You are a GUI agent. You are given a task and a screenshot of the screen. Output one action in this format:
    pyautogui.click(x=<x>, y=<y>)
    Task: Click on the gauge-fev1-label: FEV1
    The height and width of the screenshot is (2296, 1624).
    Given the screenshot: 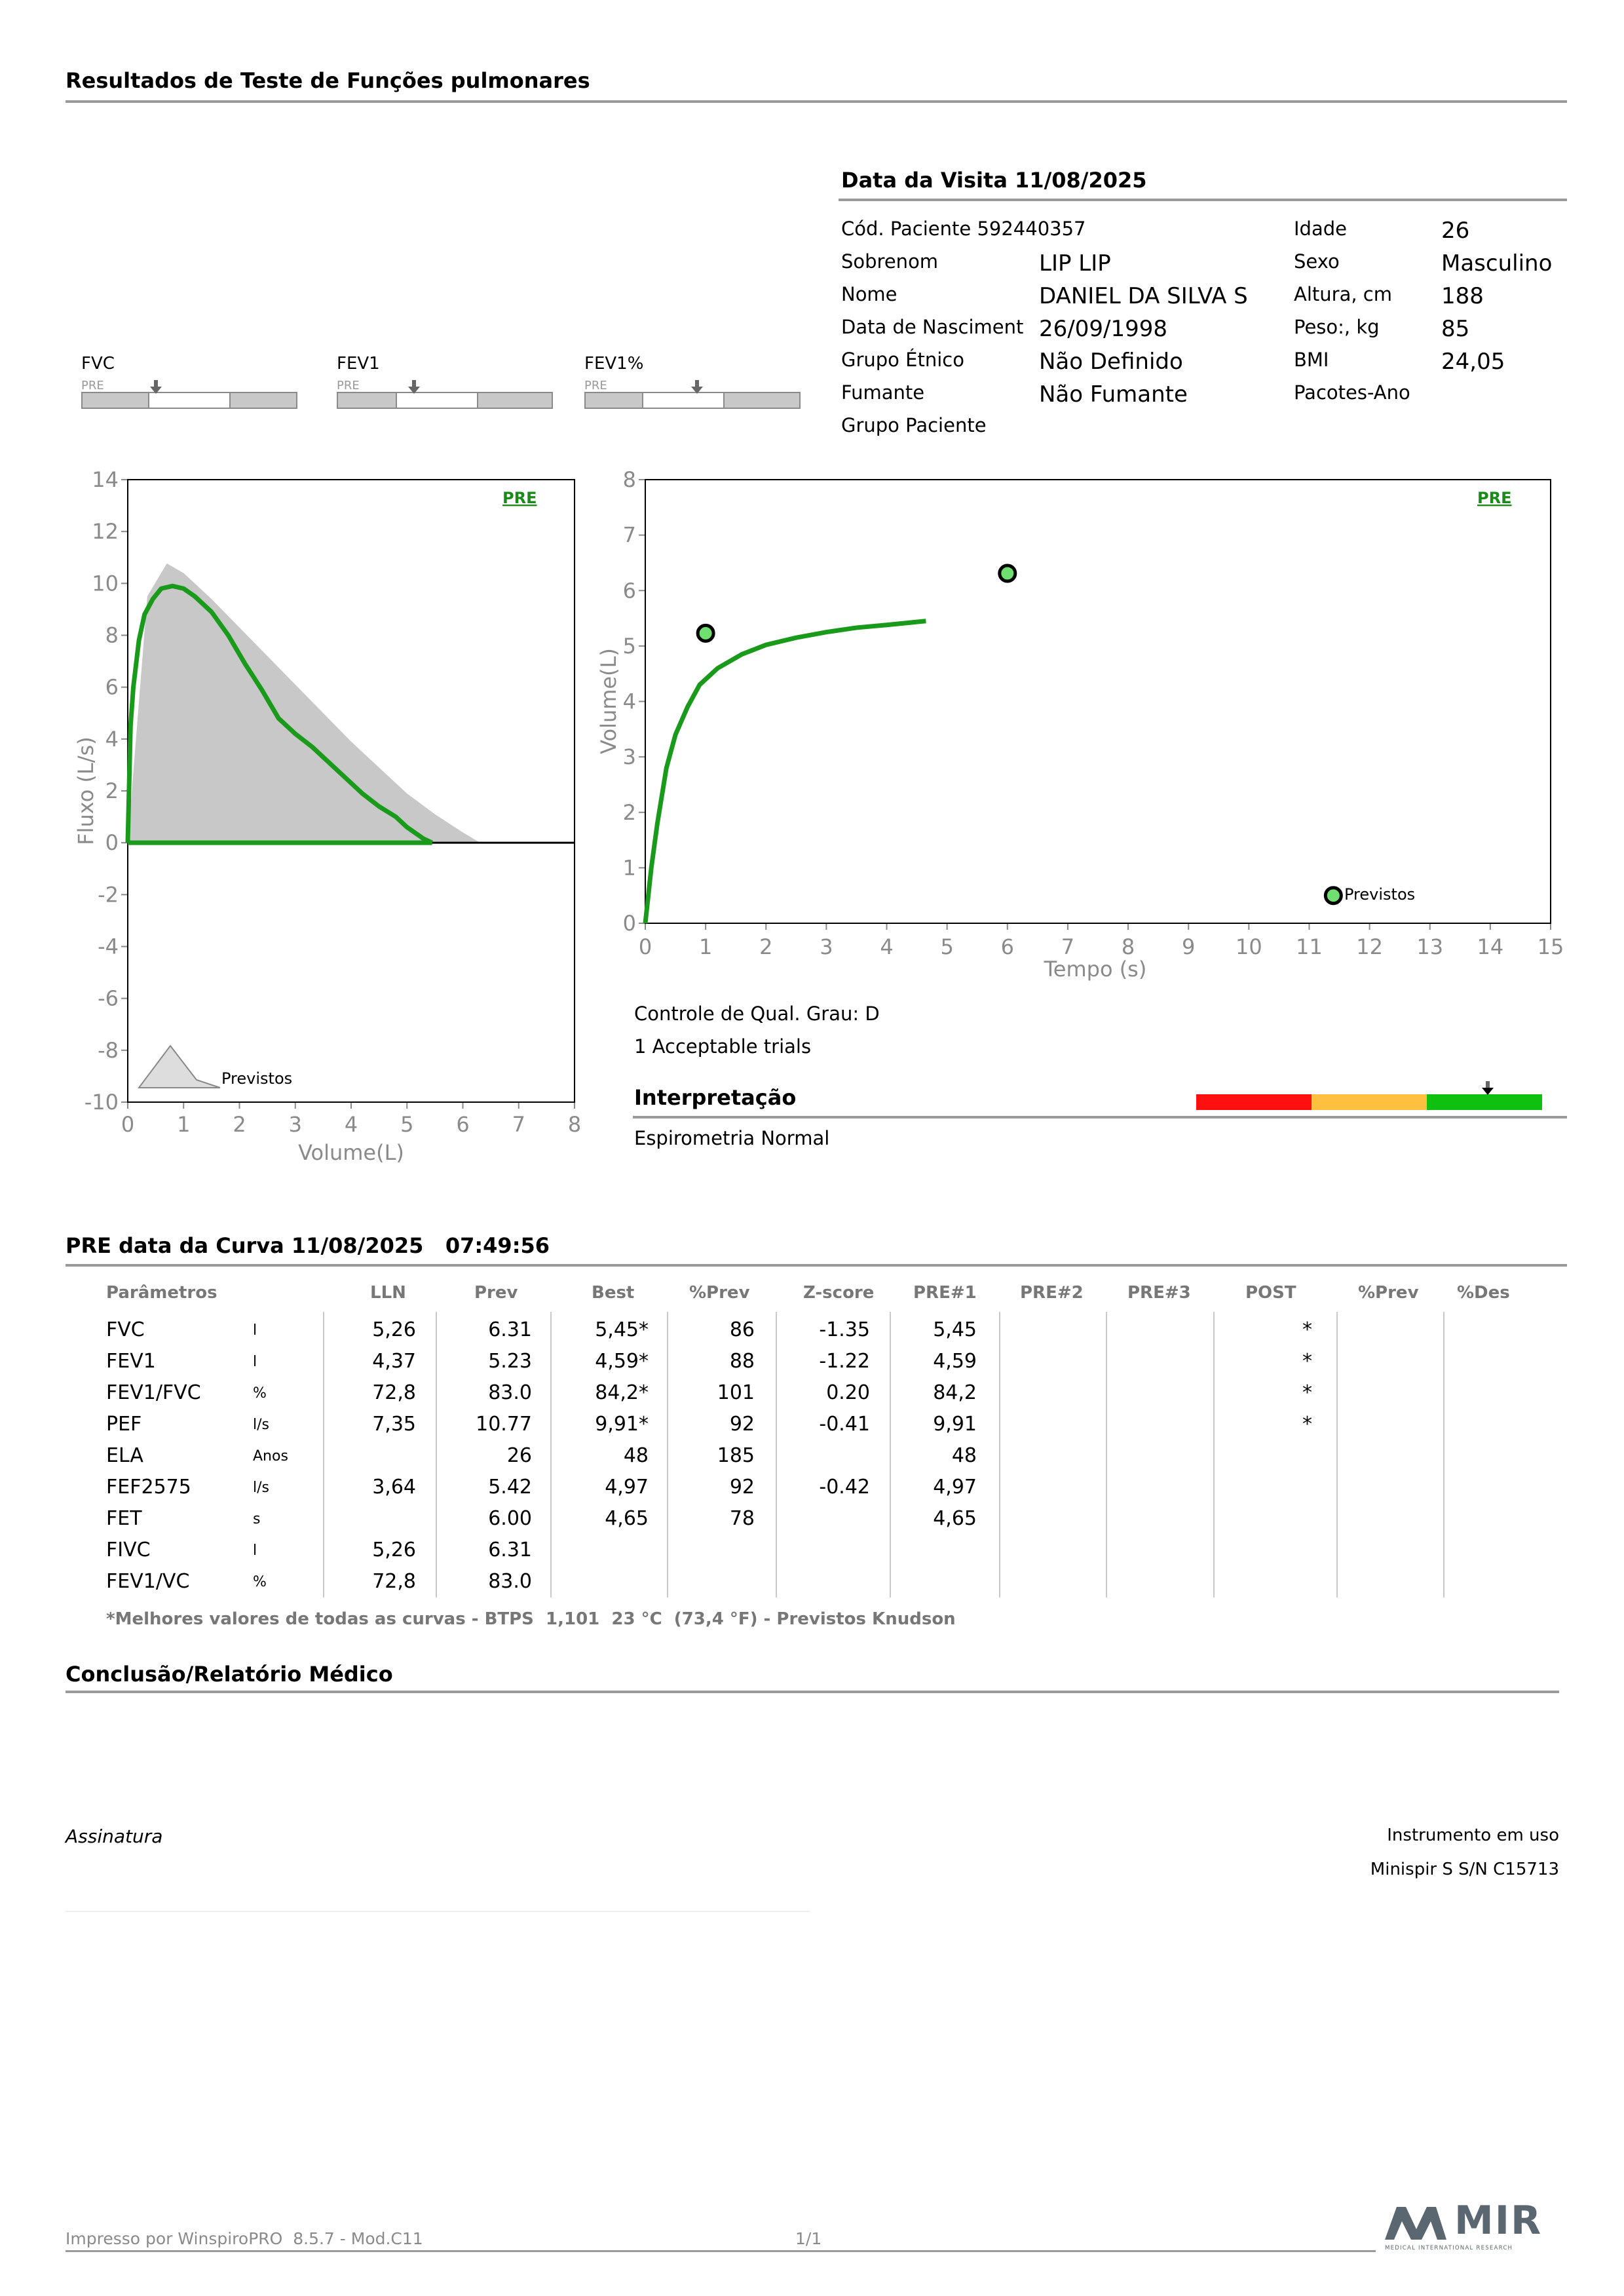 What is the action you would take?
    pyautogui.click(x=358, y=363)
    